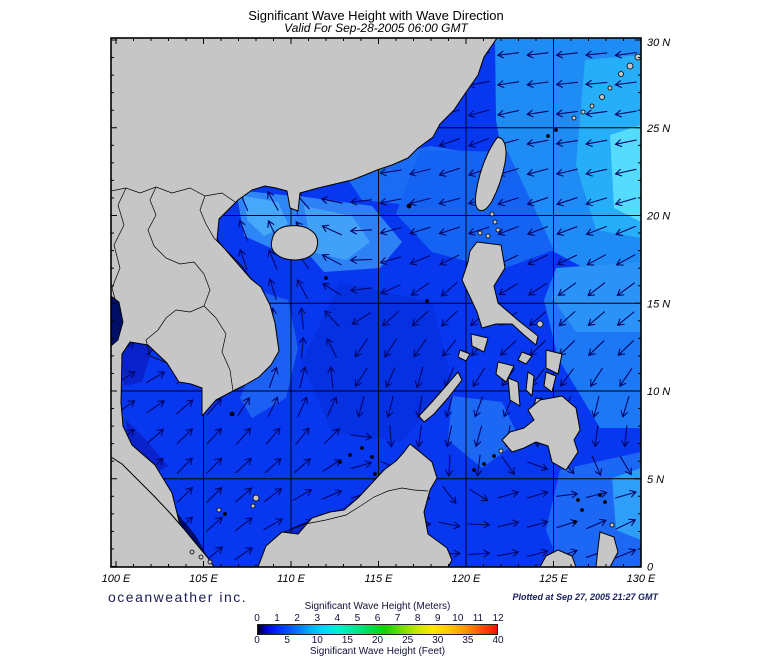  I want to click on land-leyte, so click(550, 382).